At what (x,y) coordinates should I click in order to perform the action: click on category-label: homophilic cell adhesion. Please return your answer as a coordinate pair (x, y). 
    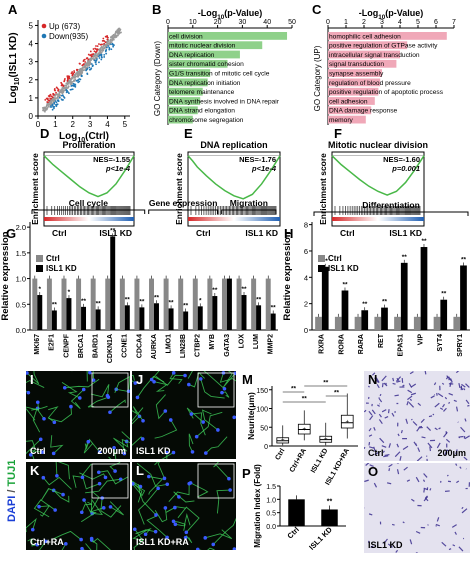
    Looking at the image, I should click on (365, 36).